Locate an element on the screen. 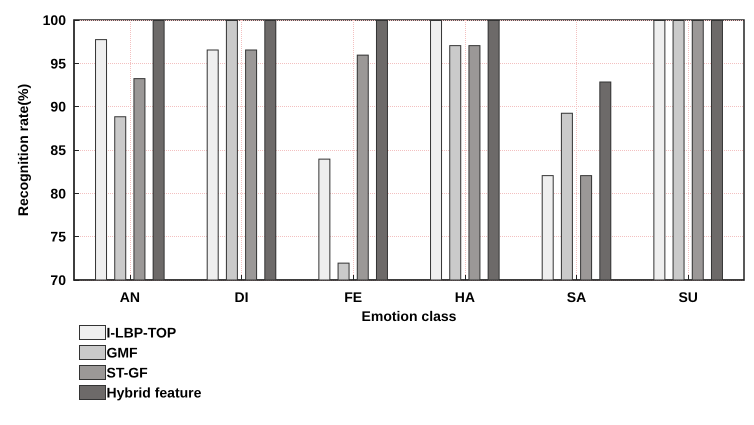 The image size is (754, 425). x-tick-label: SU is located at coordinates (688, 297).